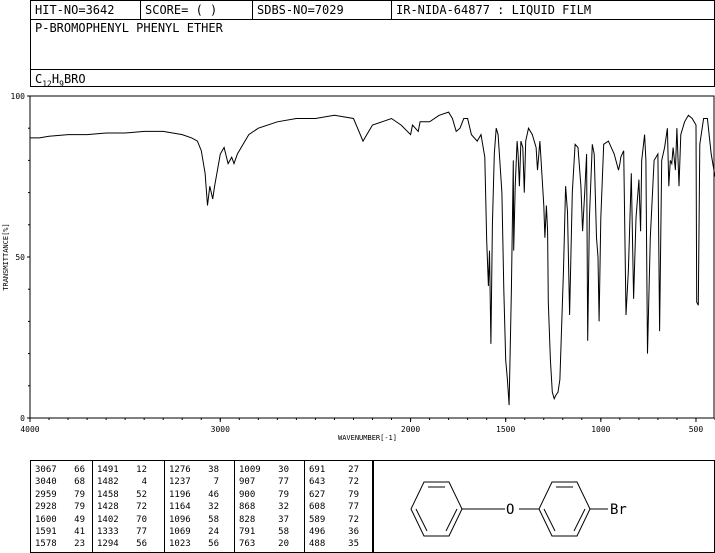 This screenshot has width=715, height=553. I want to click on molecular-structure: O Br, so click(518, 509).